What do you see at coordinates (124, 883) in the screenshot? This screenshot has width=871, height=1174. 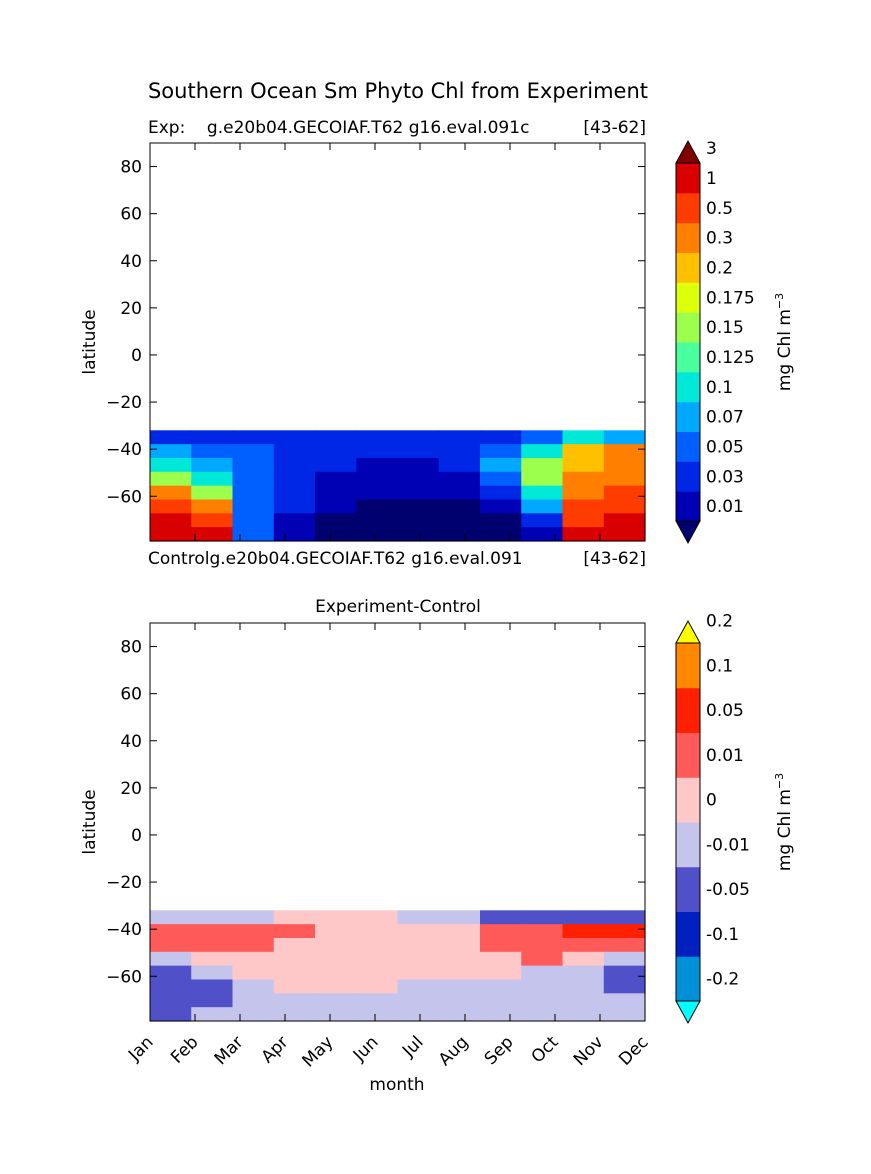 I see `y-tick-label: −20` at bounding box center [124, 883].